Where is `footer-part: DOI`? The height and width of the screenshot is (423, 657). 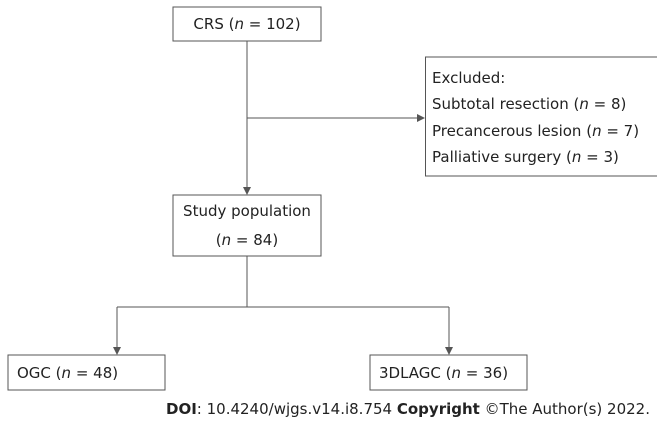 footer-part: DOI is located at coordinates (181, 409).